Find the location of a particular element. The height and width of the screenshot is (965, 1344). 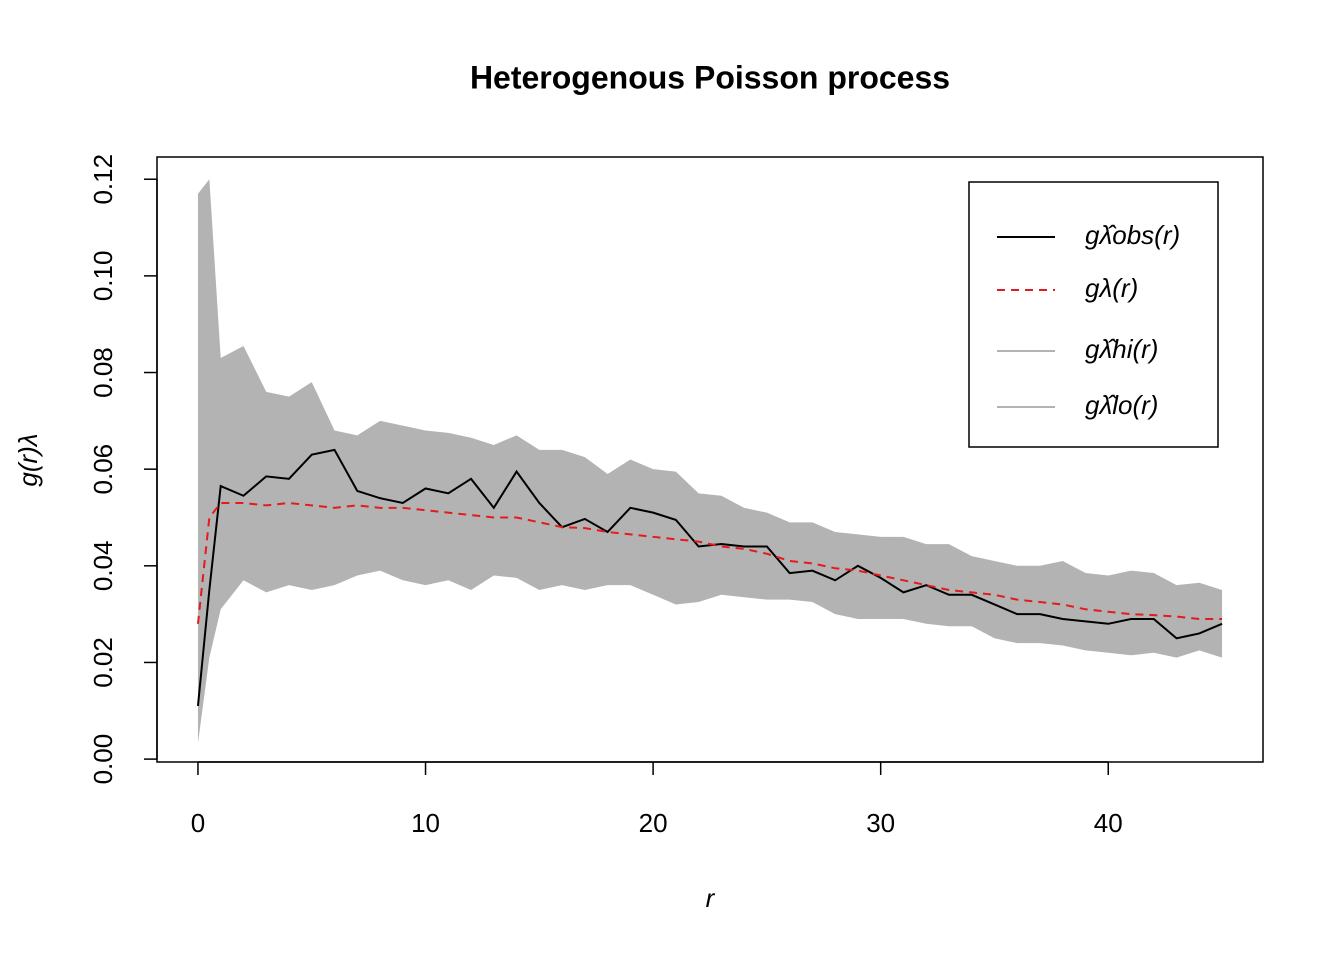

y-axis-label: g(r)λ is located at coordinates (28, 459).